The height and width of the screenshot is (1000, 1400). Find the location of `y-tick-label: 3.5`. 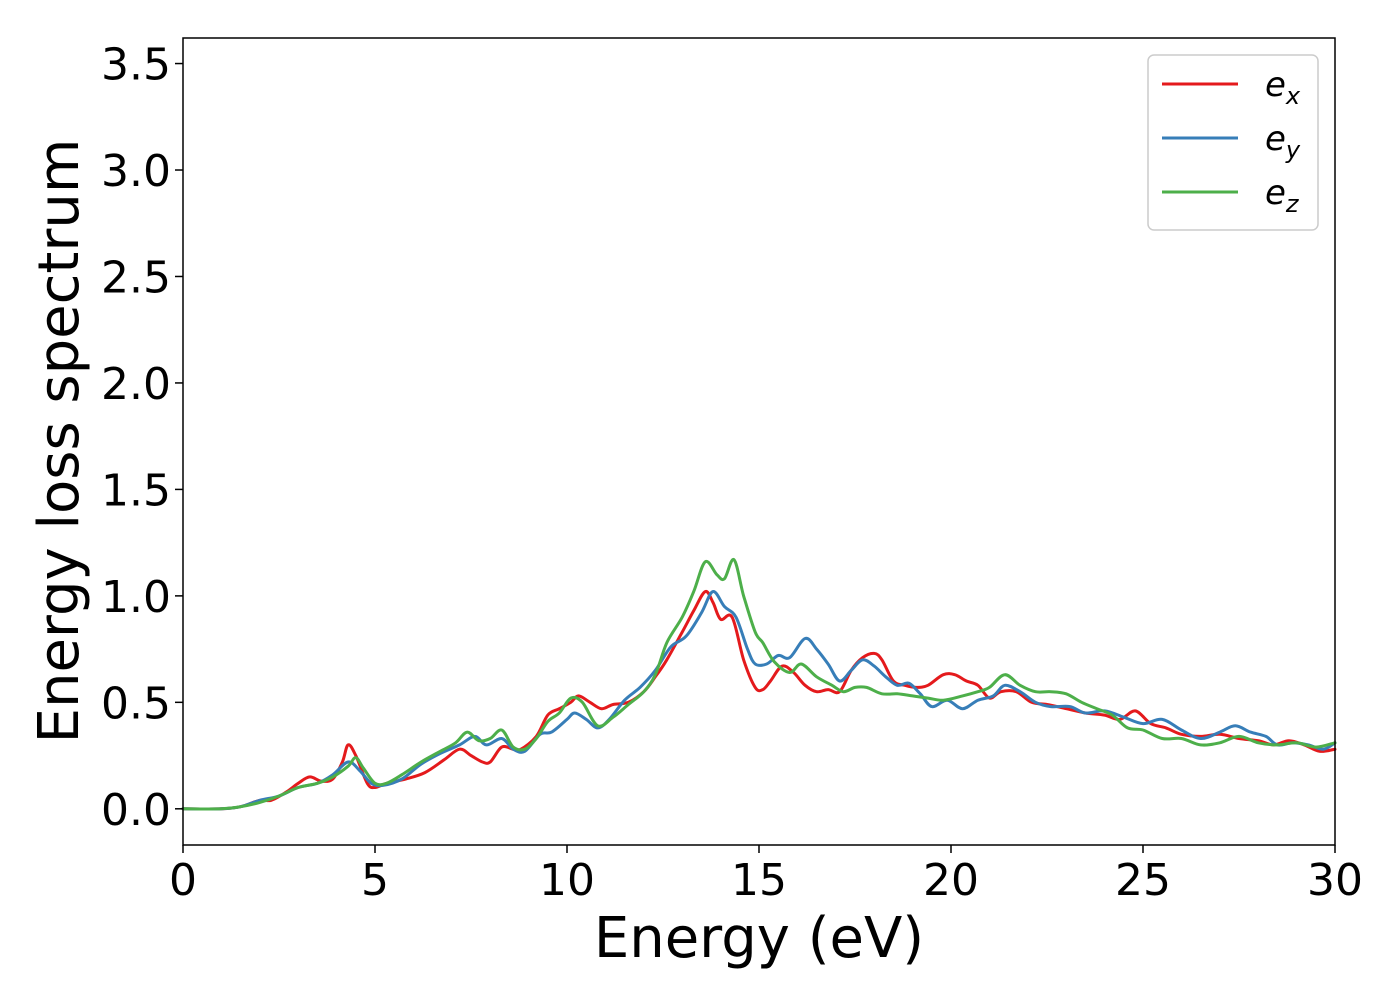

y-tick-label: 3.5 is located at coordinates (136, 65).